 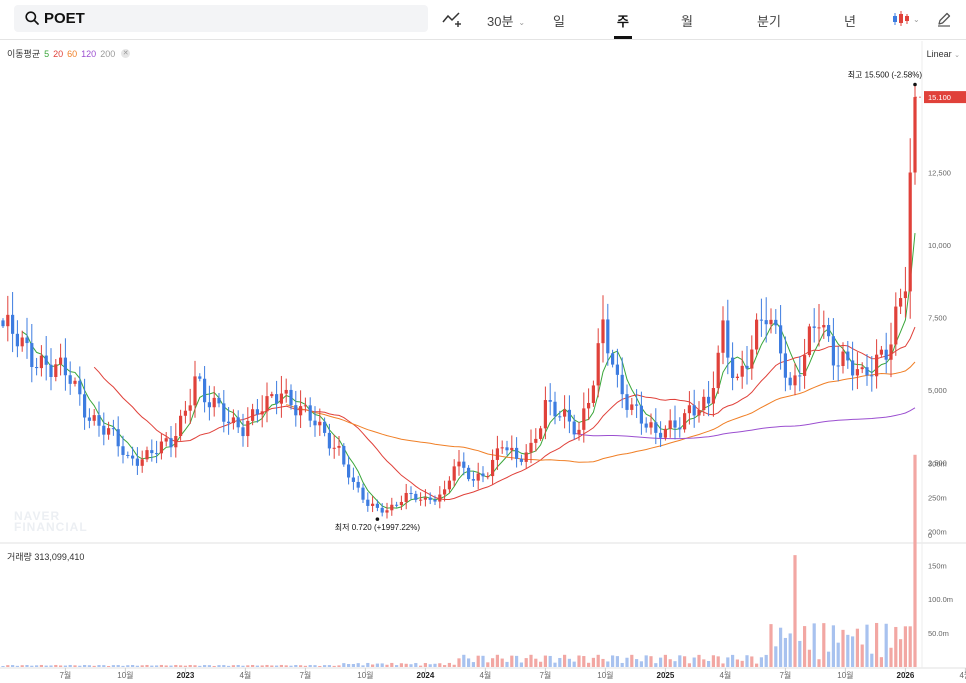 What do you see at coordinates (229, 18) in the screenshot?
I see `symbol-search-input` at bounding box center [229, 18].